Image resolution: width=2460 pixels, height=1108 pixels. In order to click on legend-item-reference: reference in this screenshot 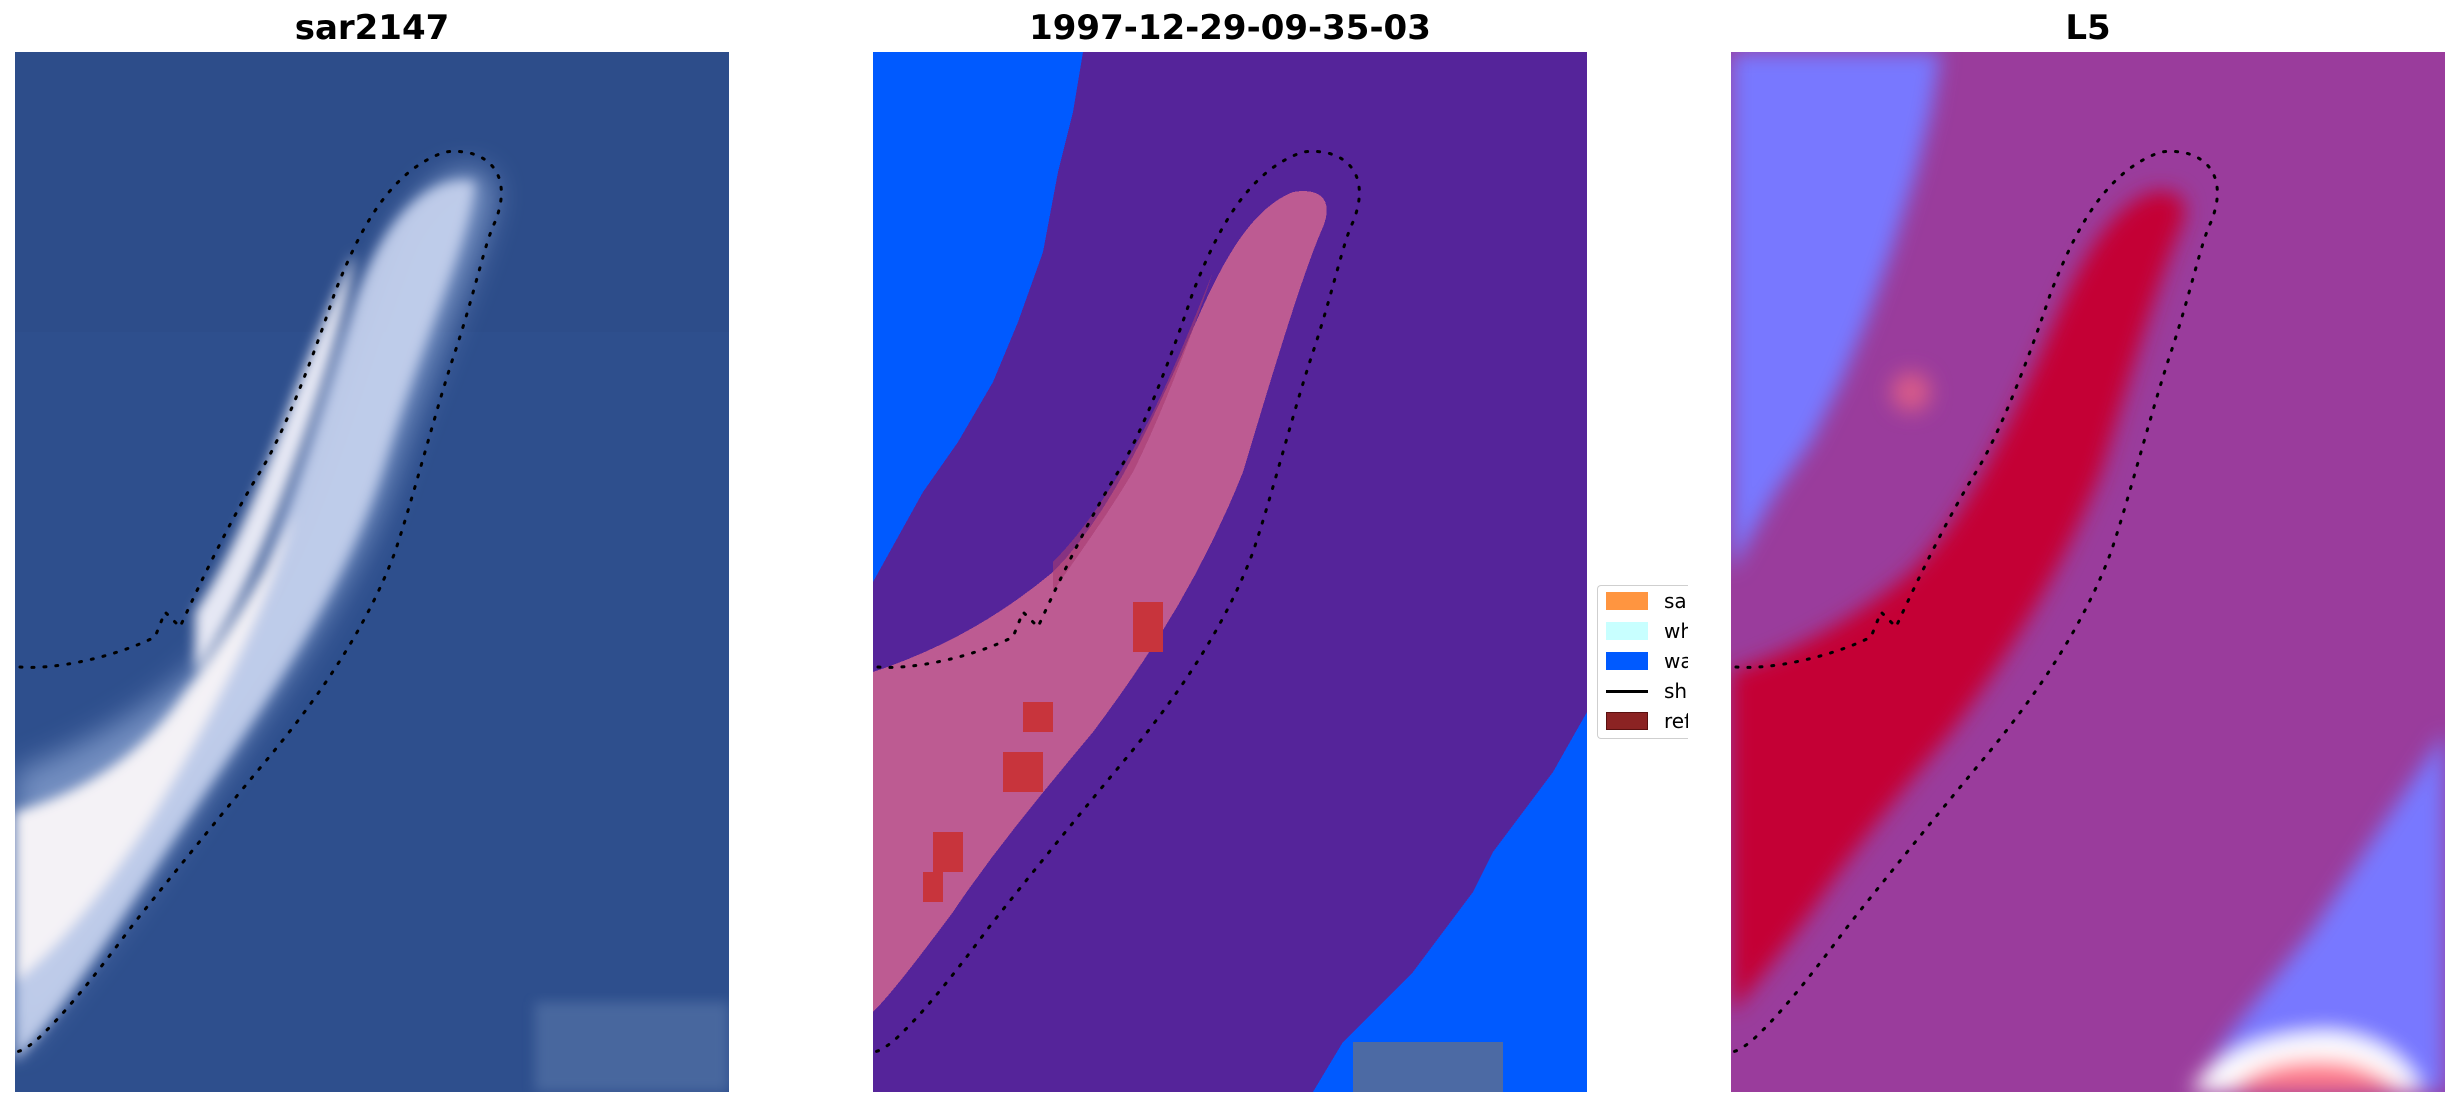, I will do `click(1647, 721)`.